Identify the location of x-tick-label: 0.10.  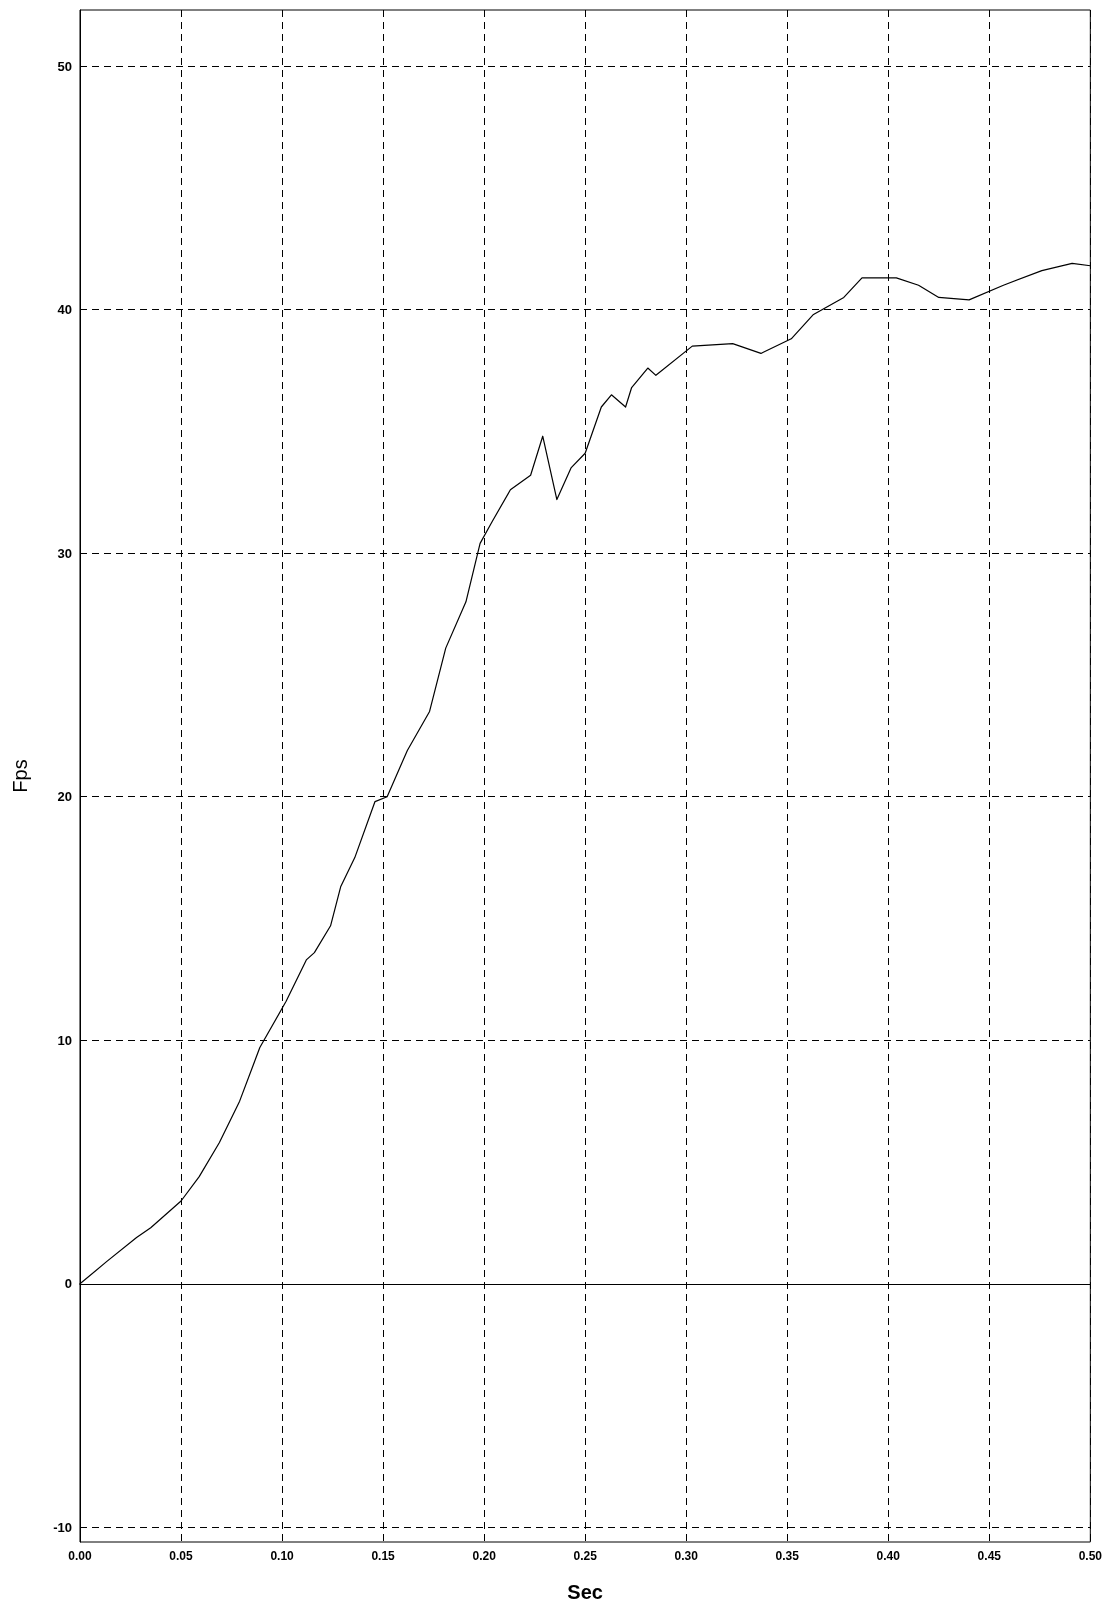
(282, 1556).